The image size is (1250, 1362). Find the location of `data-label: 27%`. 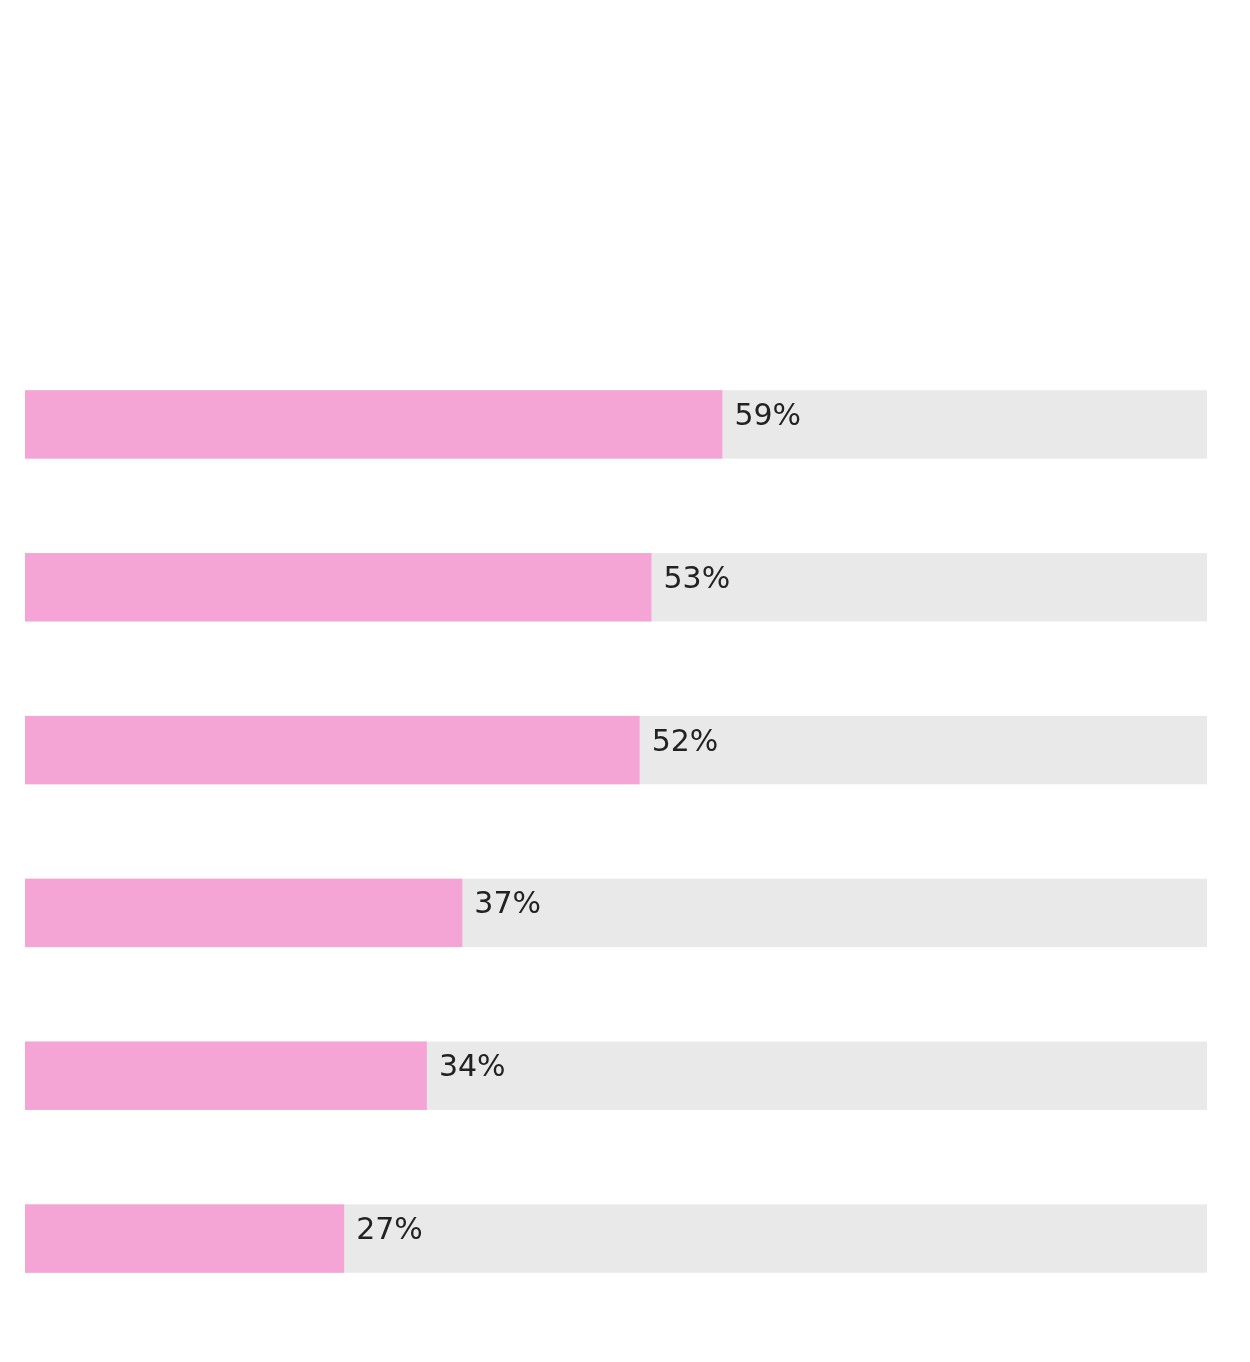

data-label: 27% is located at coordinates (389, 1229).